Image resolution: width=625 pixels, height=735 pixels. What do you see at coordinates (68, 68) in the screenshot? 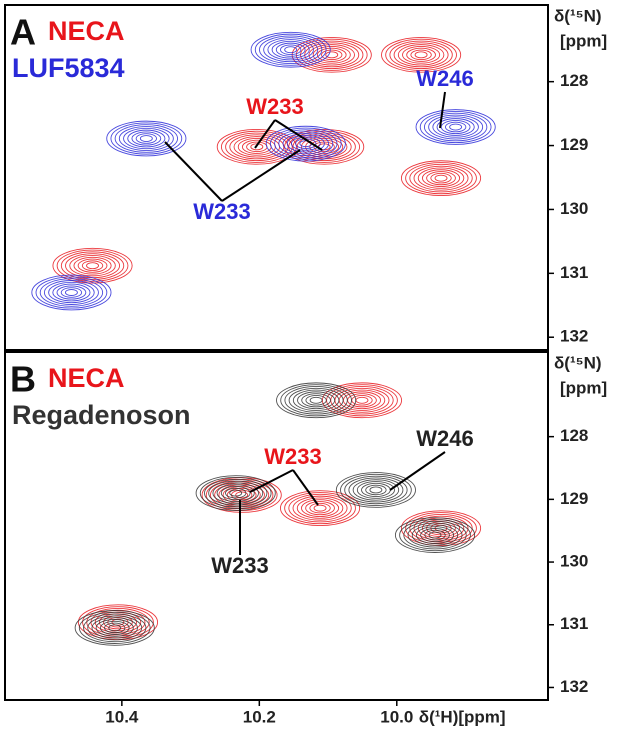
I see `legend-entry: LUF5834` at bounding box center [68, 68].